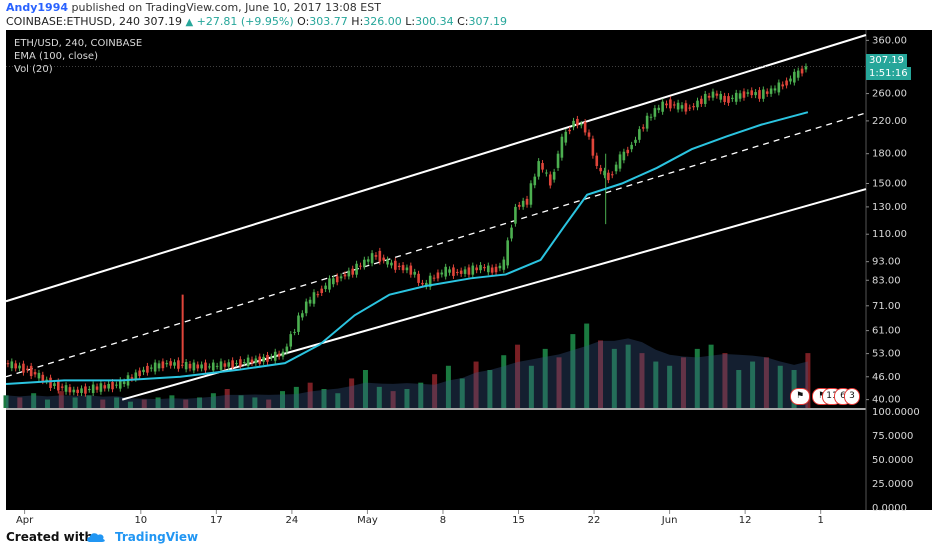  I want to click on footer: Created with TradingView, so click(466, 537).